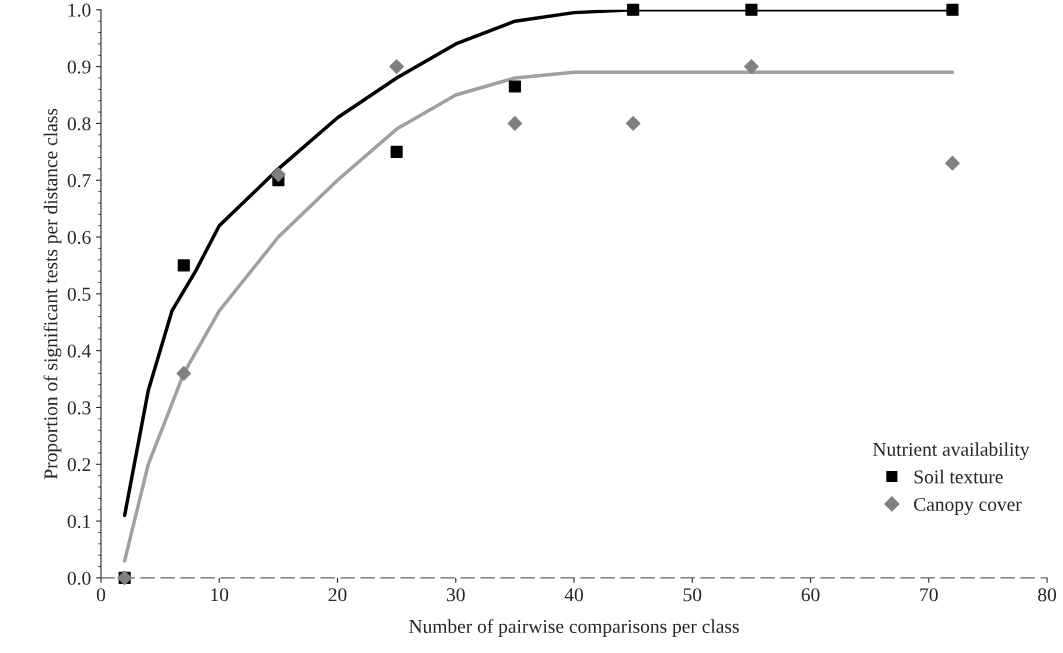  Describe the element at coordinates (79, 237) in the screenshot. I see `y-tick-label: 0.6` at that location.